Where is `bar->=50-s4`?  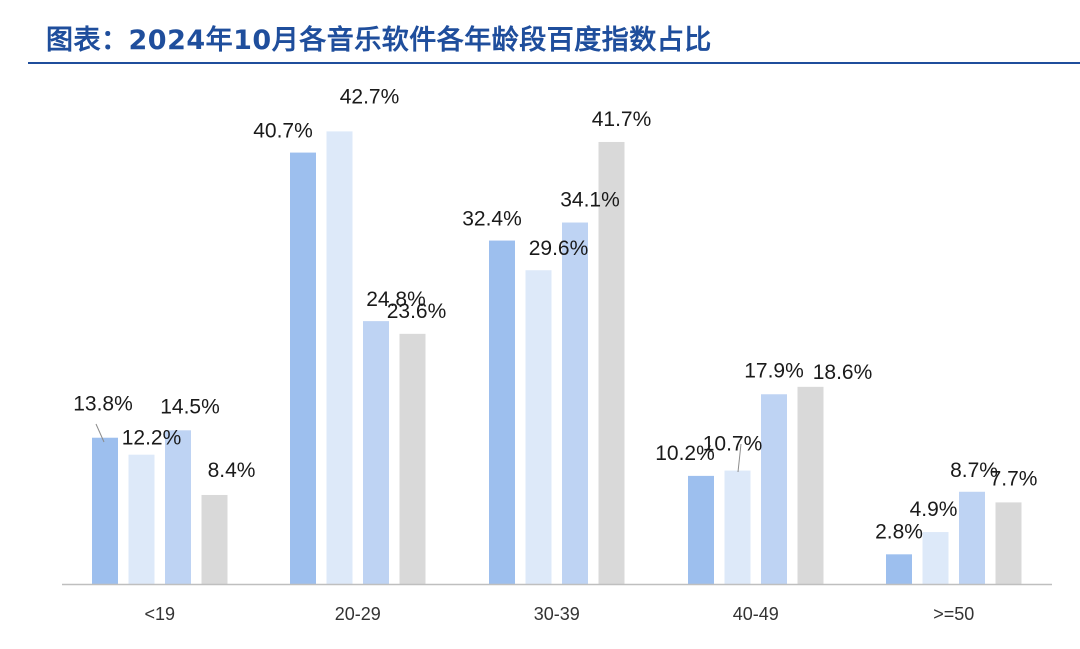 bar->=50-s4 is located at coordinates (1008, 543).